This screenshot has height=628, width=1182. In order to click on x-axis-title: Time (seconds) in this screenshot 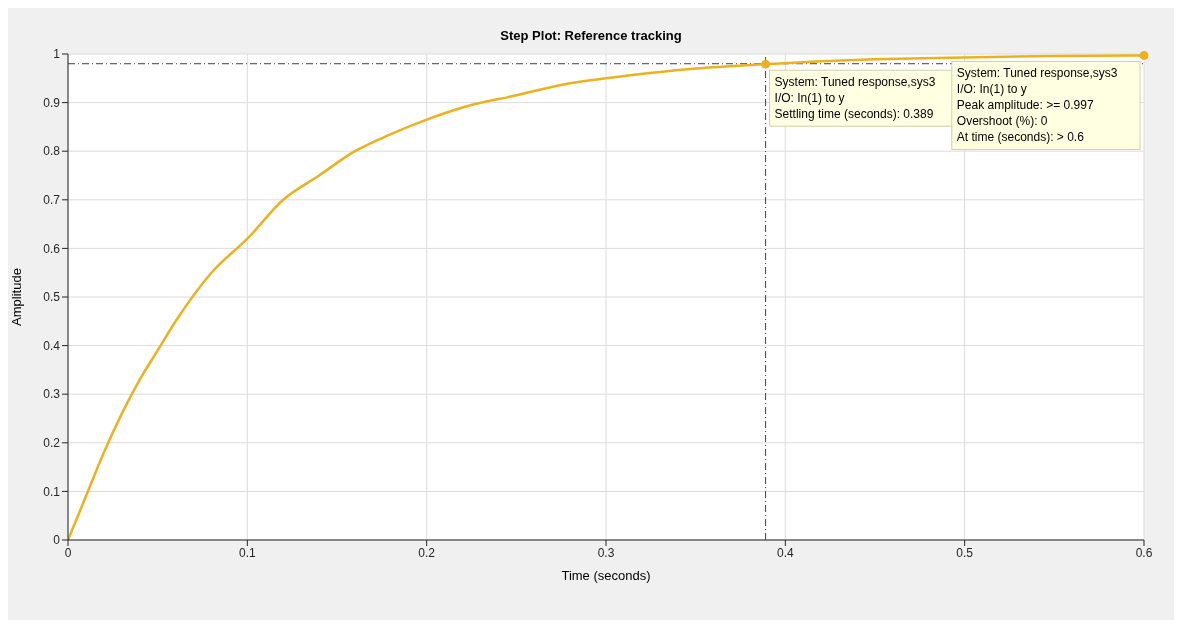, I will do `click(606, 575)`.